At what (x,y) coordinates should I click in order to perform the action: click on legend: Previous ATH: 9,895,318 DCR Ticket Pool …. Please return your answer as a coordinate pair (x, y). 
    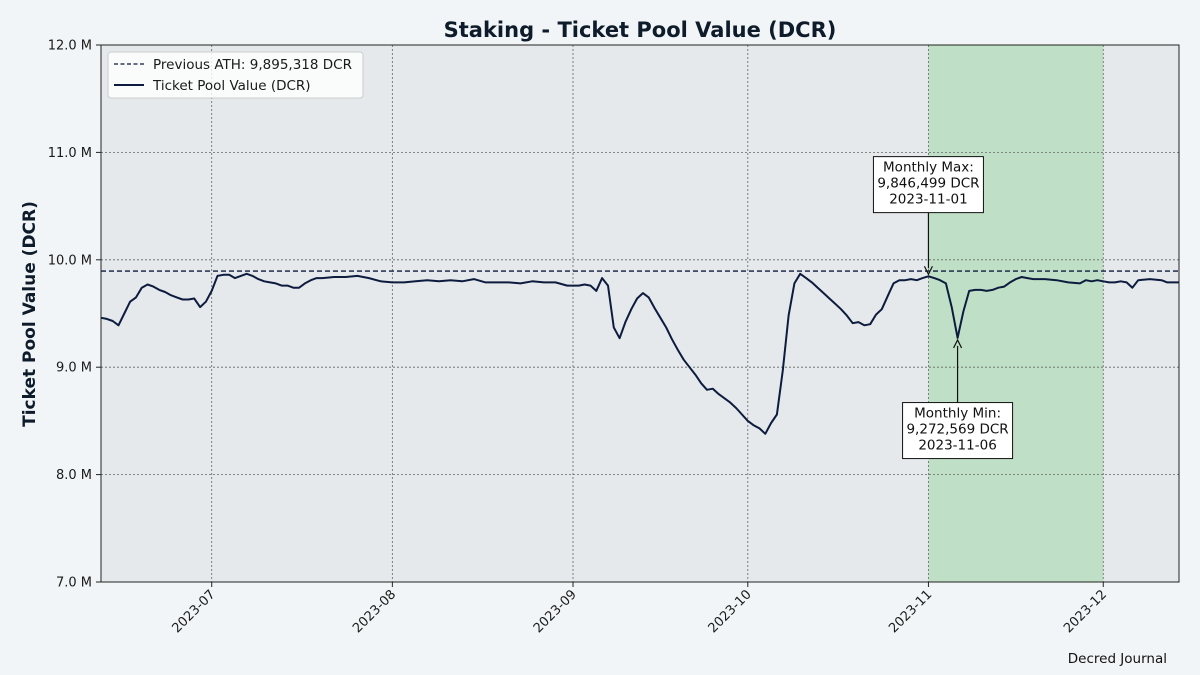
    Looking at the image, I should click on (235, 75).